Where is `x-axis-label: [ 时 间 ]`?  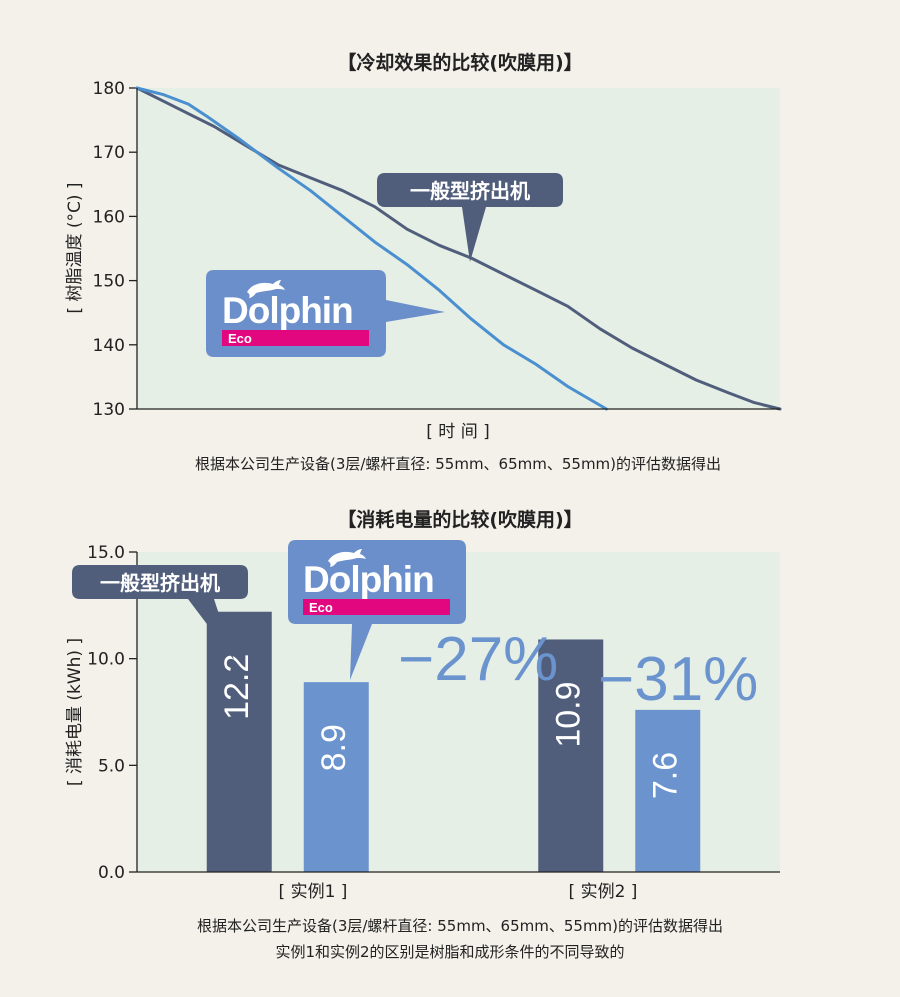
x-axis-label: [ 时 间 ] is located at coordinates (457, 432).